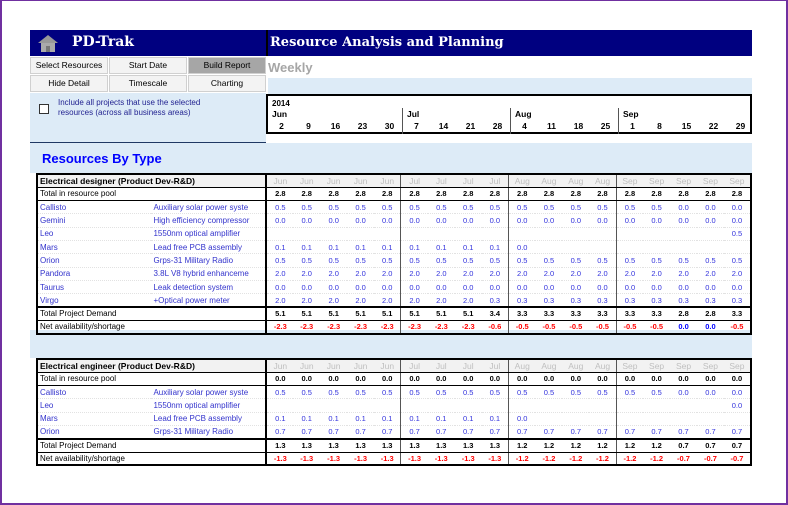 The image size is (788, 505). I want to click on project-row-project: Auxiliary solar power syste, so click(209, 207).